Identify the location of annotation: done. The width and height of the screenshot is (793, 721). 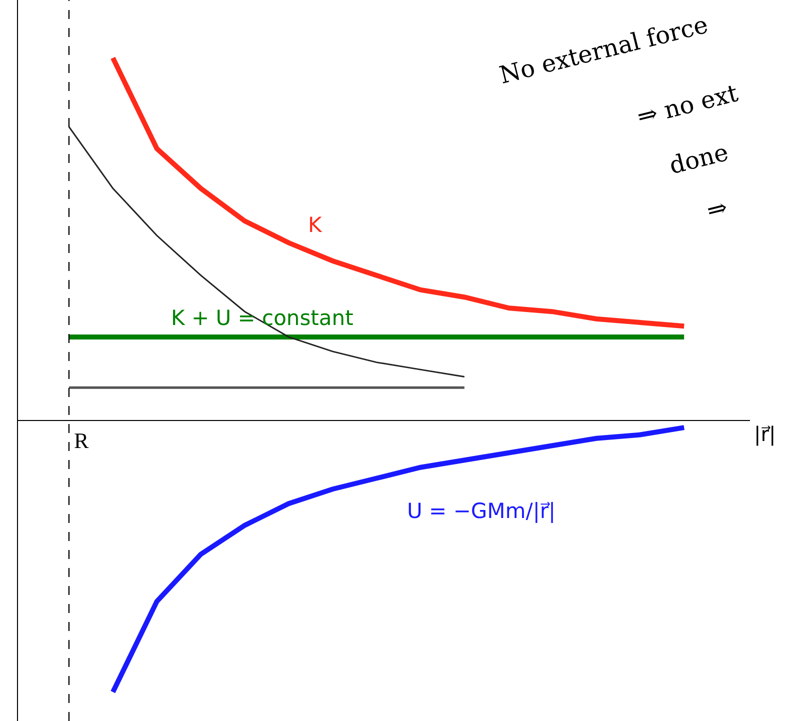
(699, 159).